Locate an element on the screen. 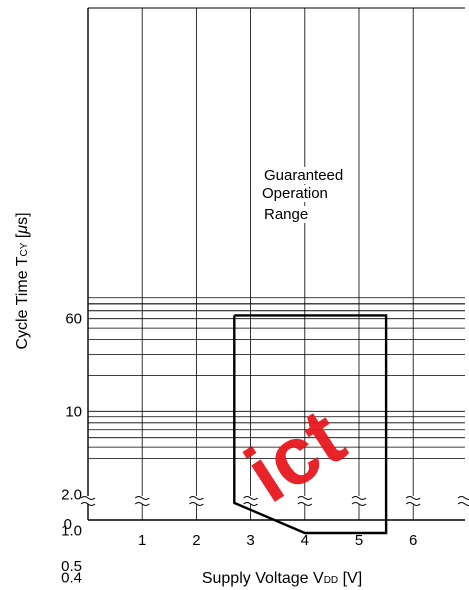 This screenshot has width=469, height=590. annotation-range: Range is located at coordinates (286, 214).